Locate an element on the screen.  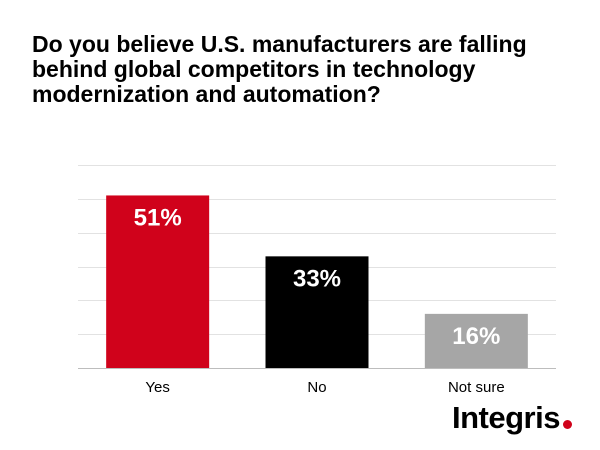
brand-logo: Integris is located at coordinates (512, 418).